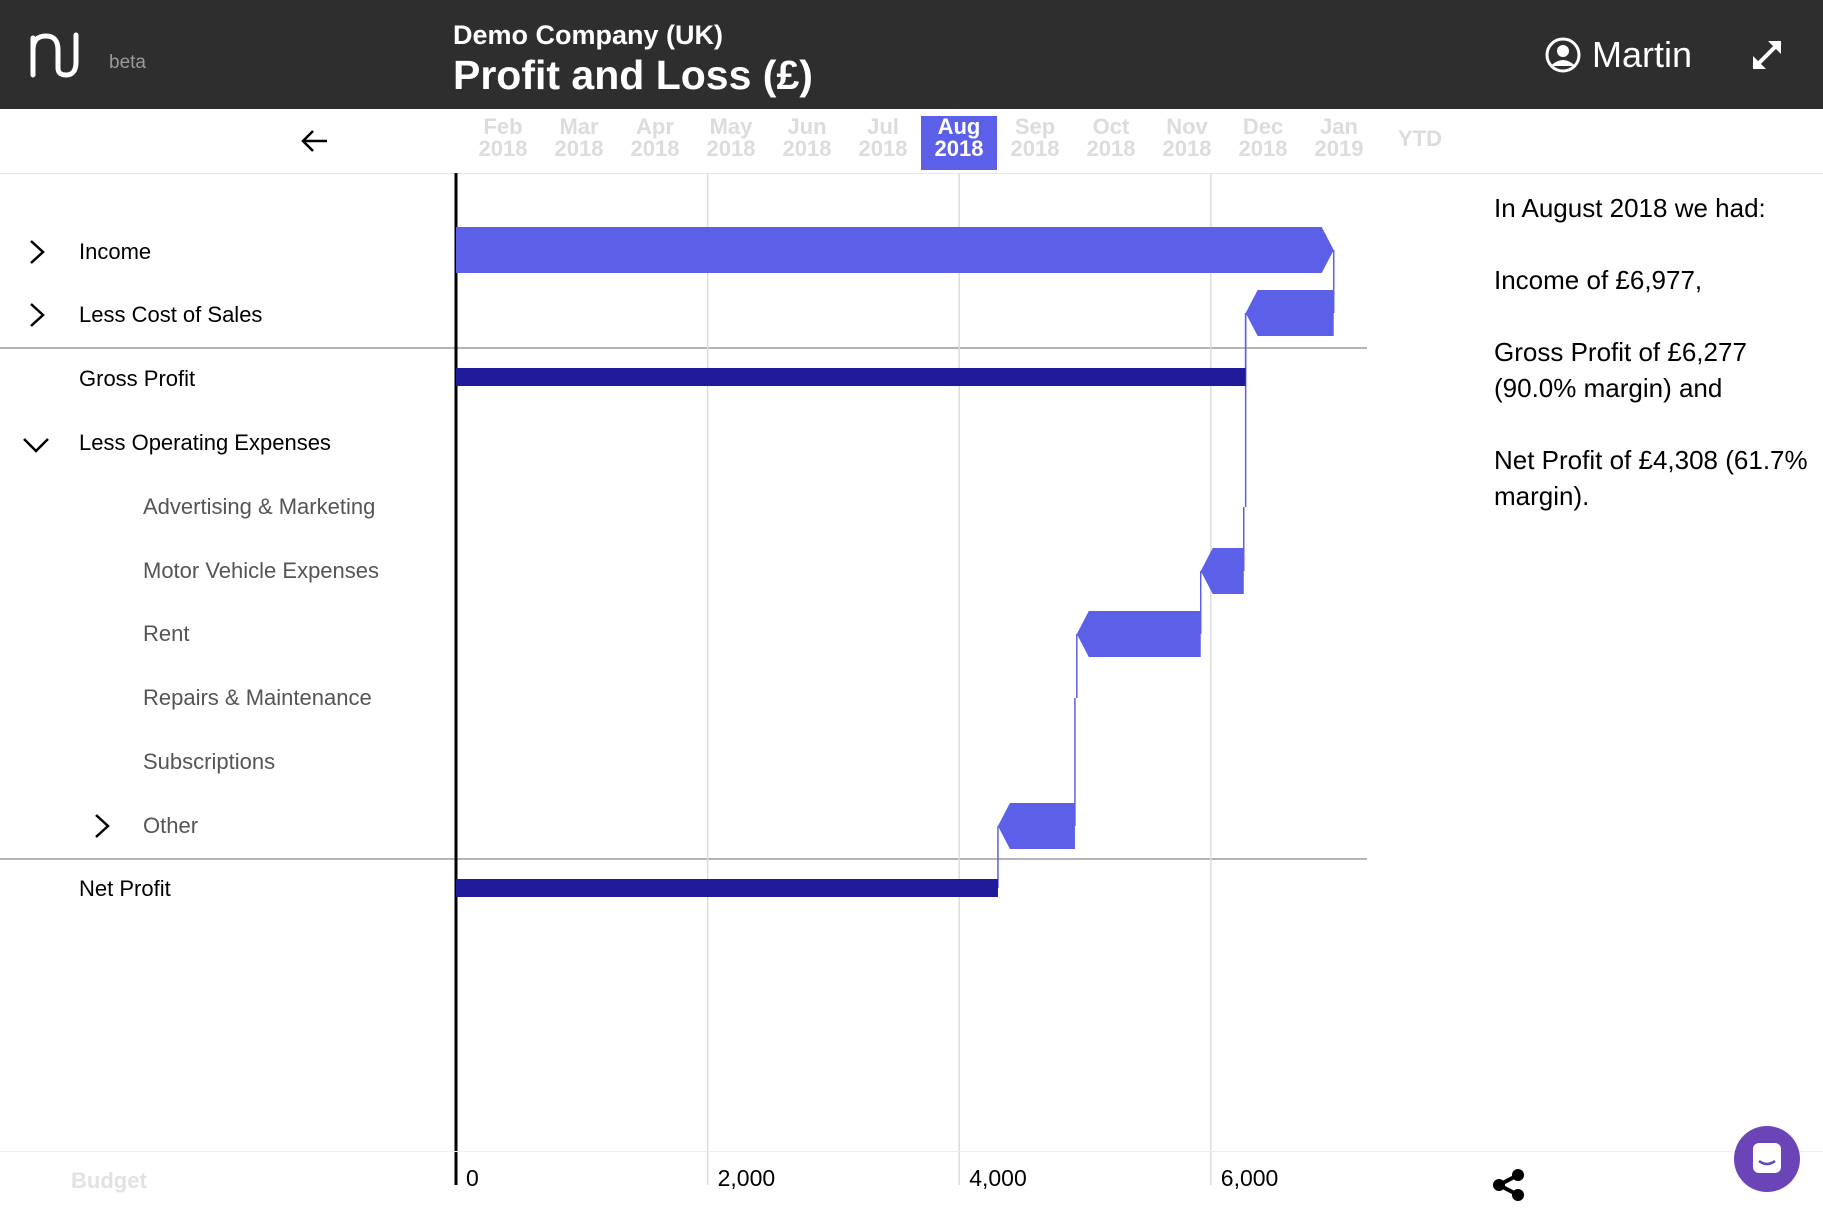 This screenshot has width=1823, height=1215. I want to click on row-label: Advertising & Marketing, so click(259, 506).